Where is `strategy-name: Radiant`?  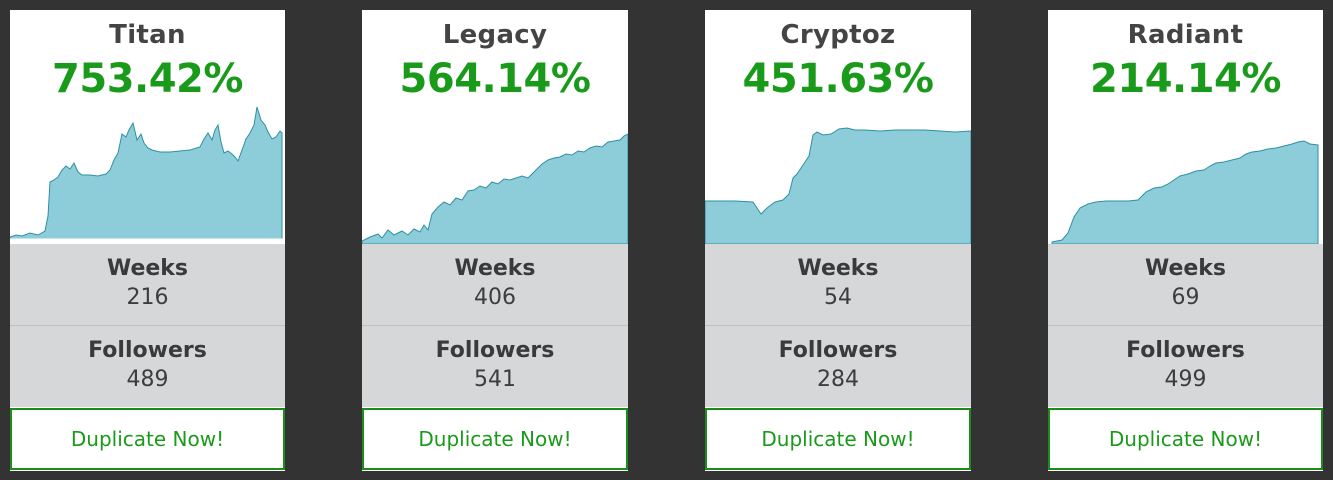
strategy-name: Radiant is located at coordinates (1185, 35).